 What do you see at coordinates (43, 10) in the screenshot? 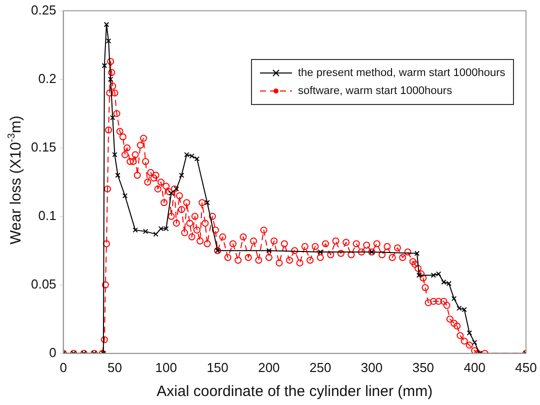
I see `y-tick-label: 0.25` at bounding box center [43, 10].